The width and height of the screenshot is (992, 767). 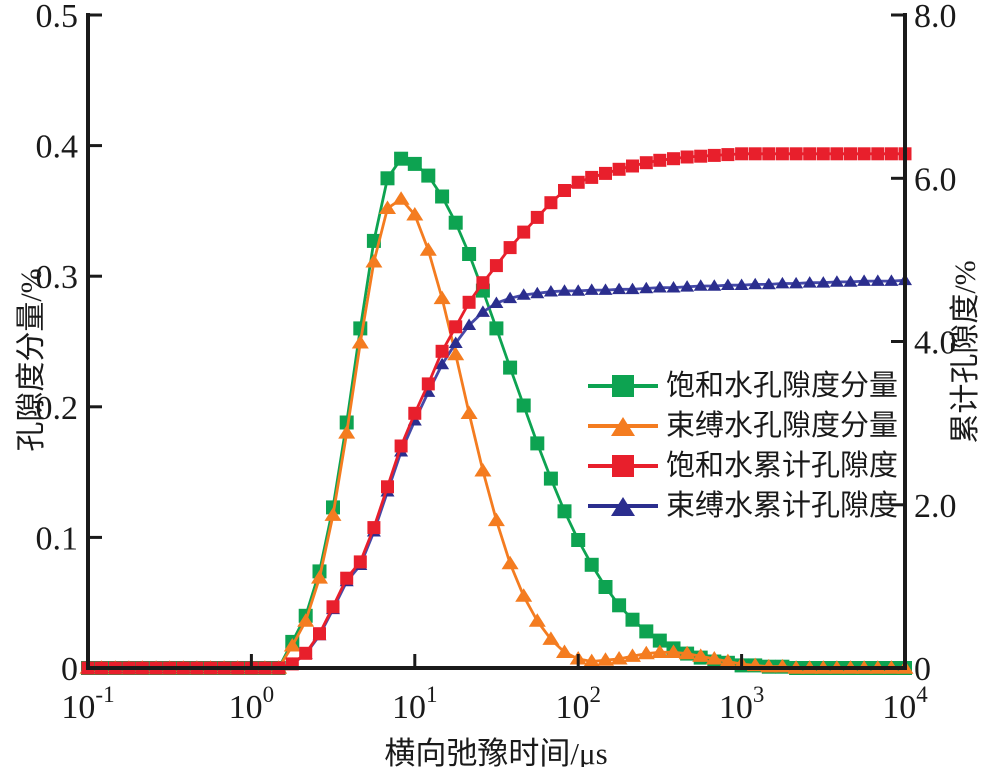 I want to click on y-axis-right-title: 累计孔隙度/%, so click(x=965, y=352).